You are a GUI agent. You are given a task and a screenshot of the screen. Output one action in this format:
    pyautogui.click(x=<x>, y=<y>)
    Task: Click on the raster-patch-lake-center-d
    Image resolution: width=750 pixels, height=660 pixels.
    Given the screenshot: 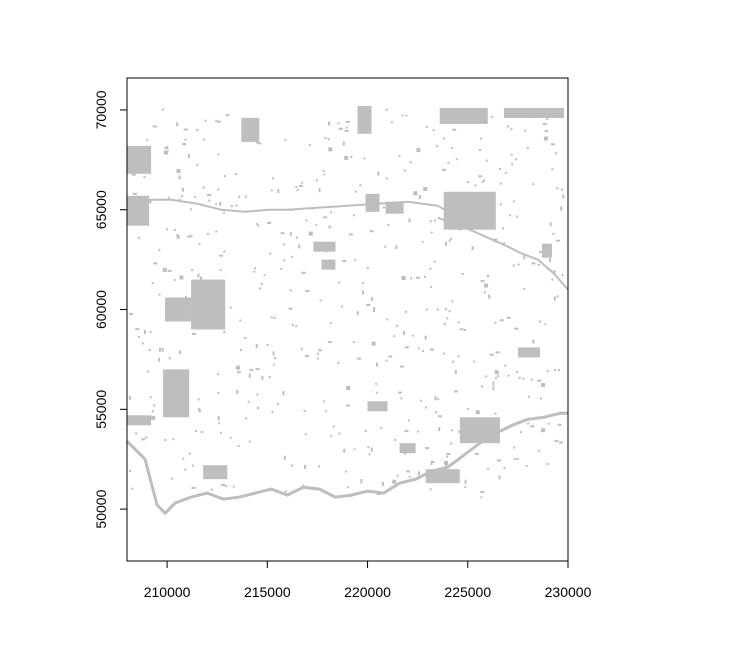 What is the action you would take?
    pyautogui.click(x=394, y=207)
    